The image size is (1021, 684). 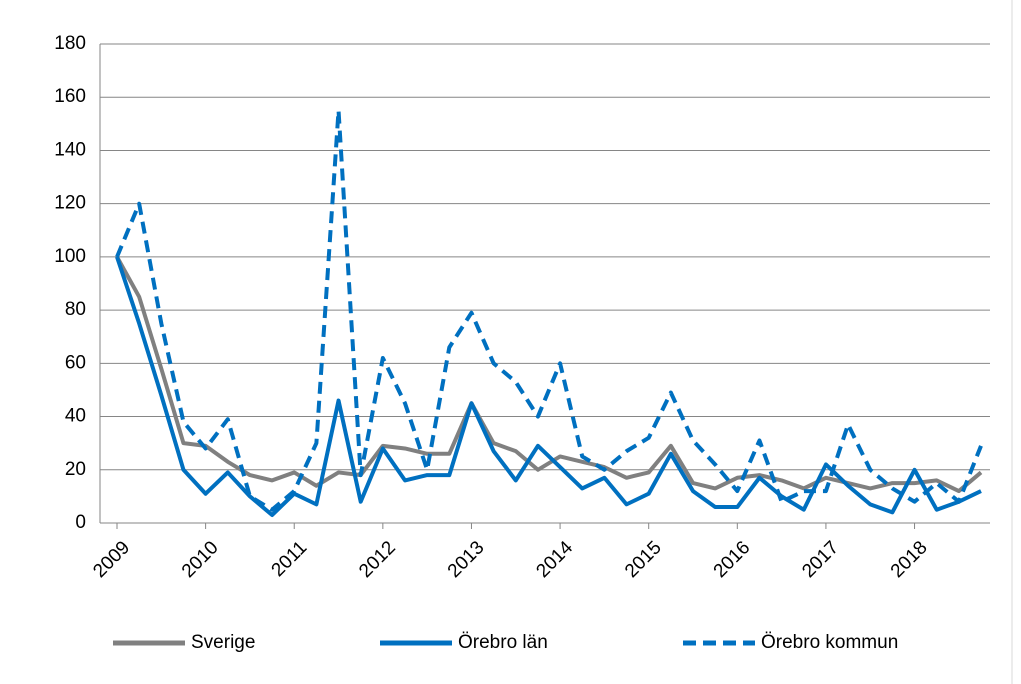 I want to click on legend-label: Örebro kommun, so click(x=829, y=642).